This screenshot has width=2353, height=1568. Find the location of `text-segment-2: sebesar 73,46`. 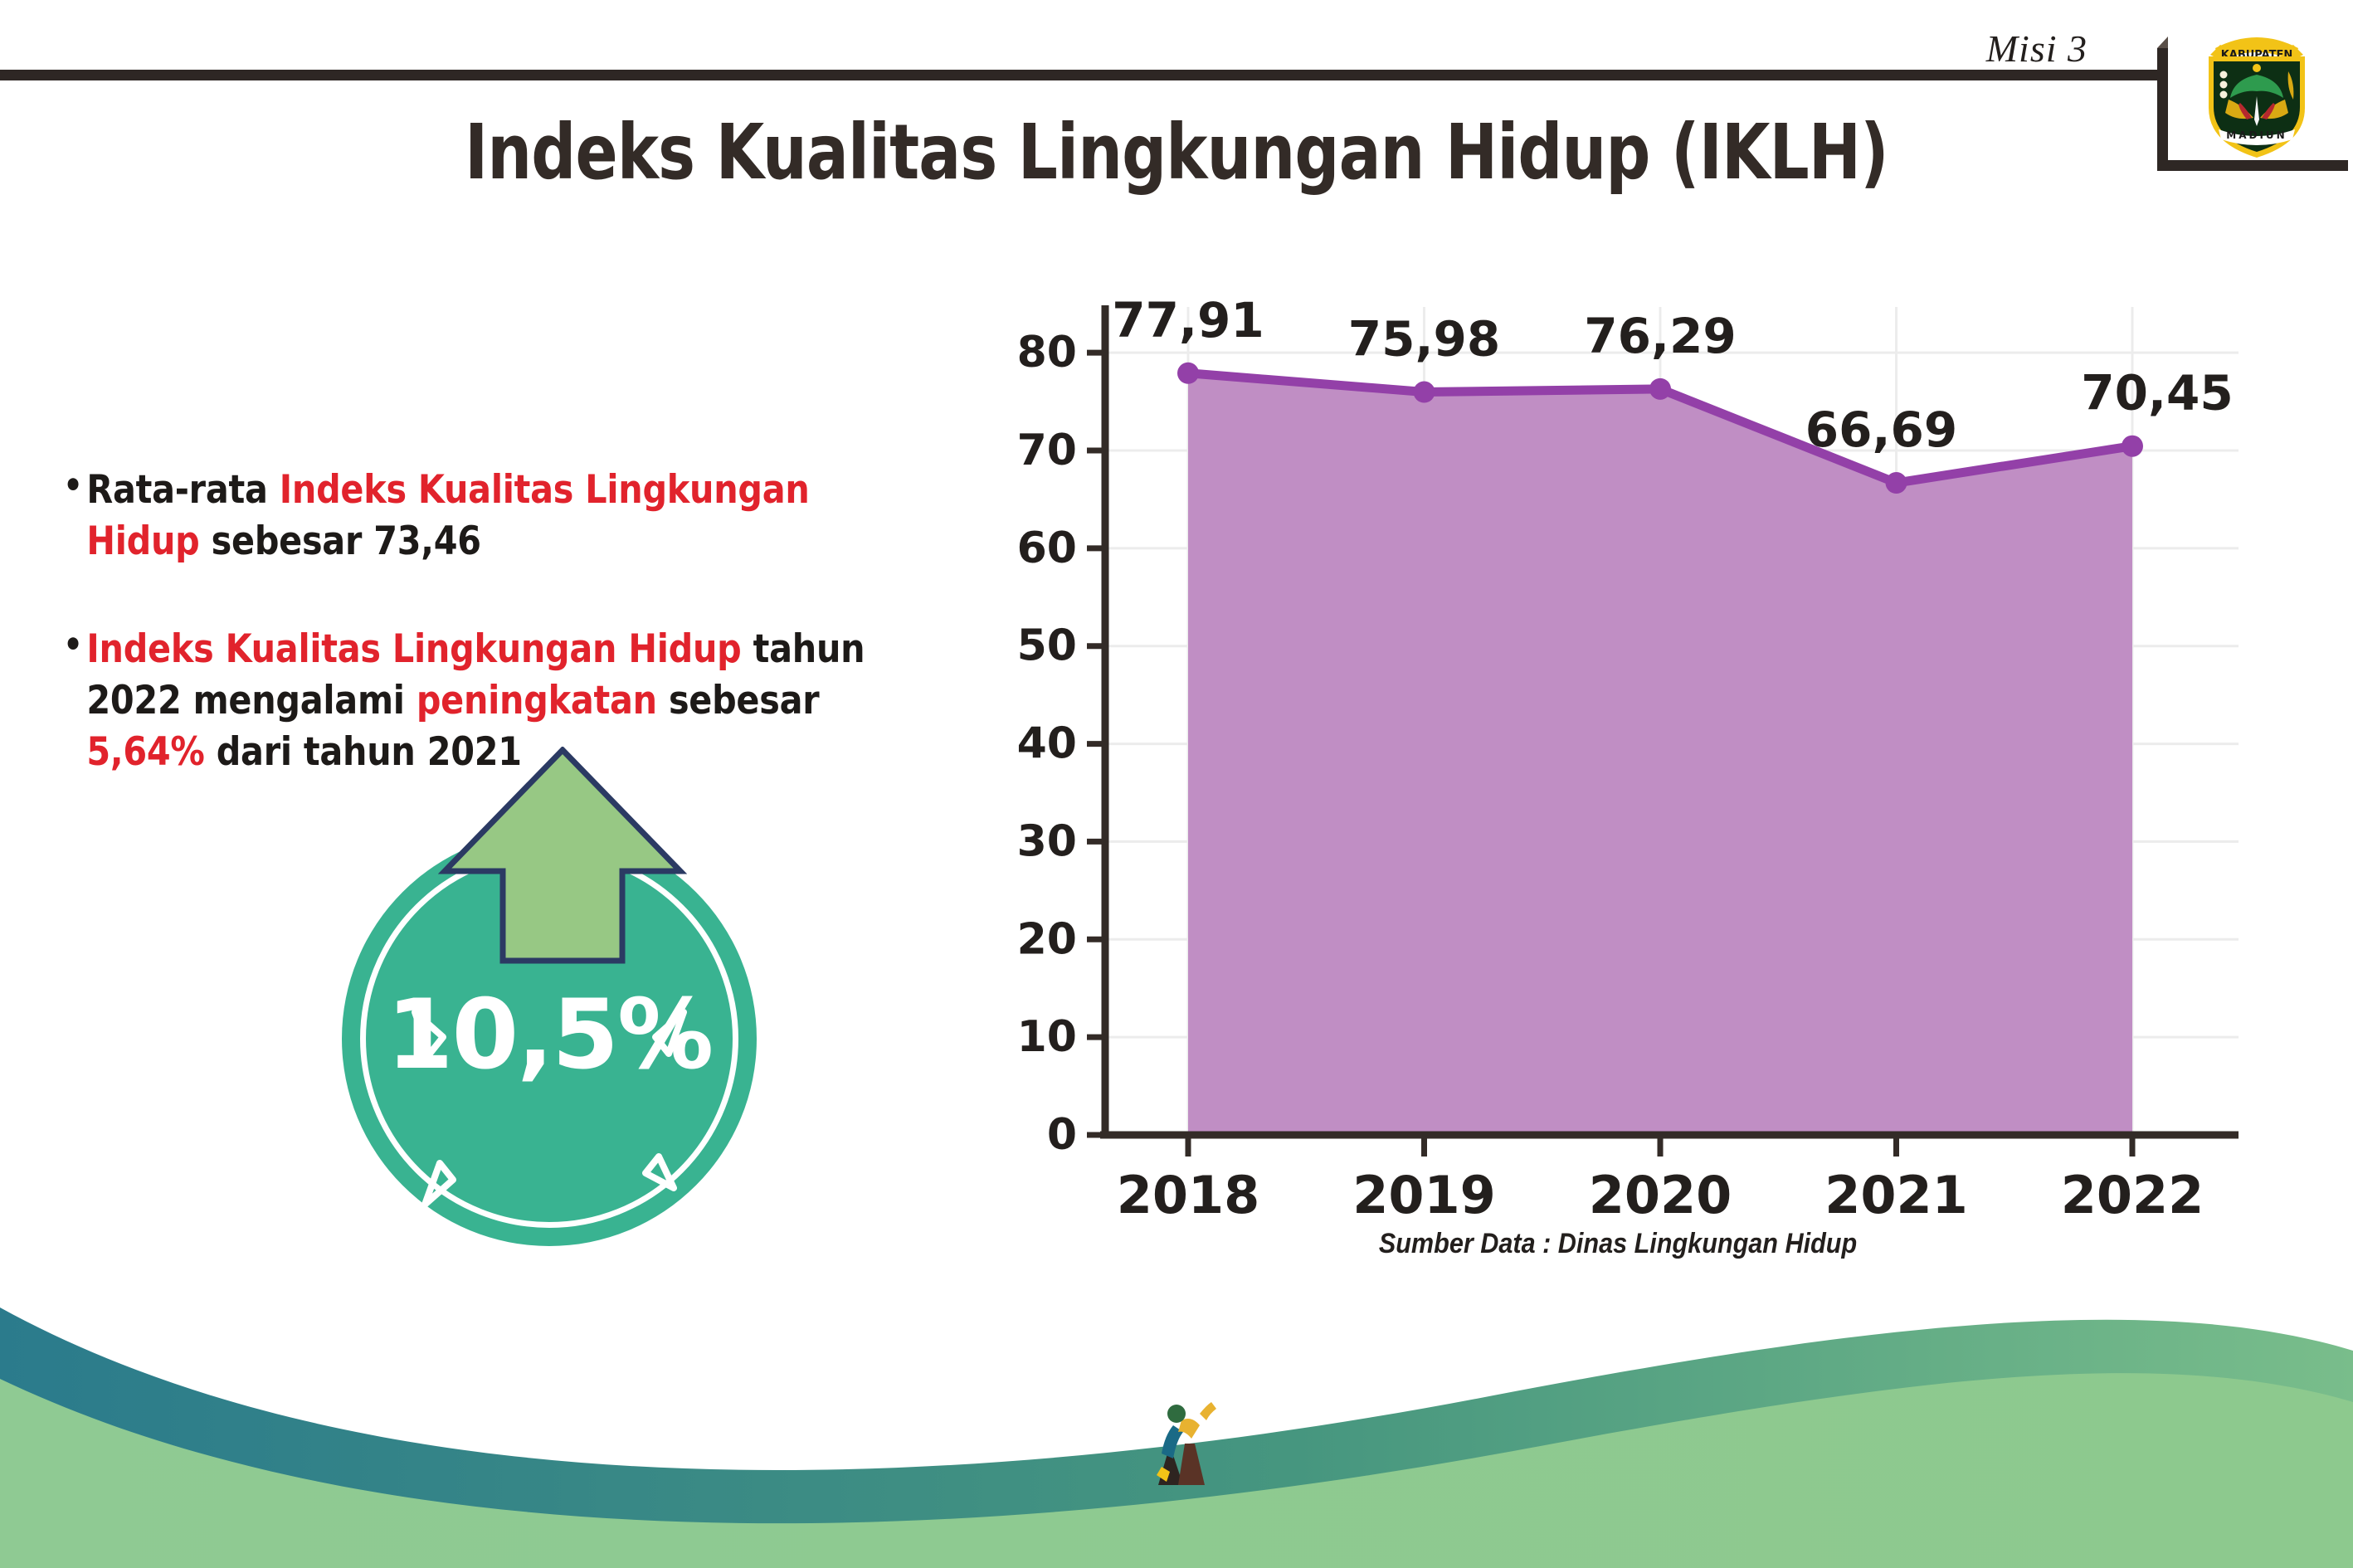

text-segment-2: sebesar 73,46 is located at coordinates (340, 542).